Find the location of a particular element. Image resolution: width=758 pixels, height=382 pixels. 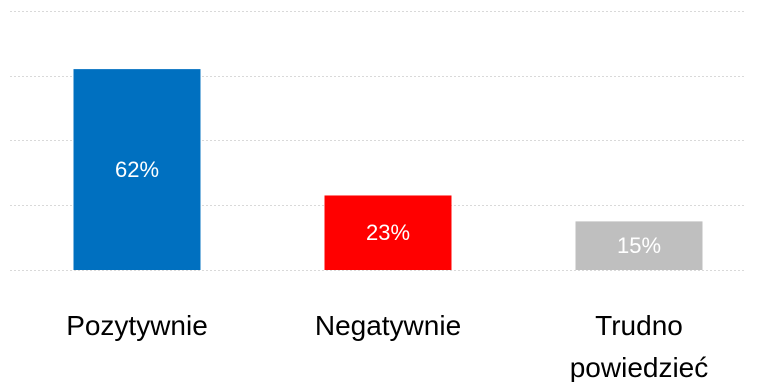

category-label-line: Pozytywnie is located at coordinates (137, 325).